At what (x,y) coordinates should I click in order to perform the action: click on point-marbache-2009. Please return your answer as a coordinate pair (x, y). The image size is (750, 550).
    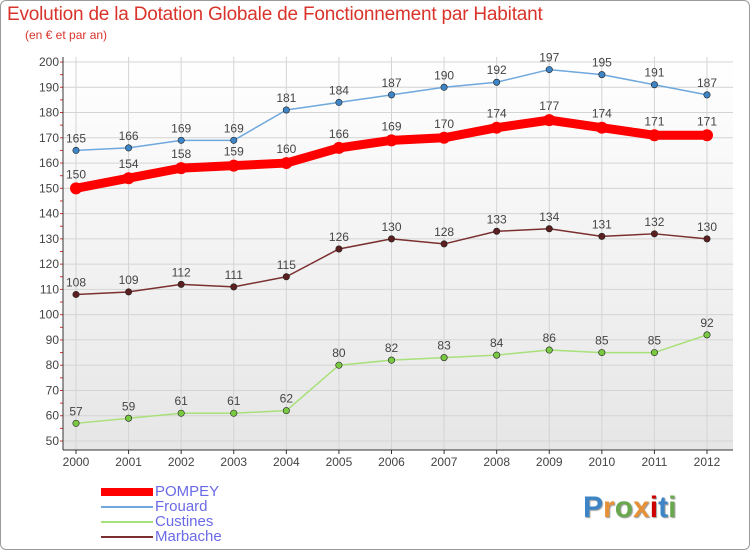
    Looking at the image, I should click on (549, 229).